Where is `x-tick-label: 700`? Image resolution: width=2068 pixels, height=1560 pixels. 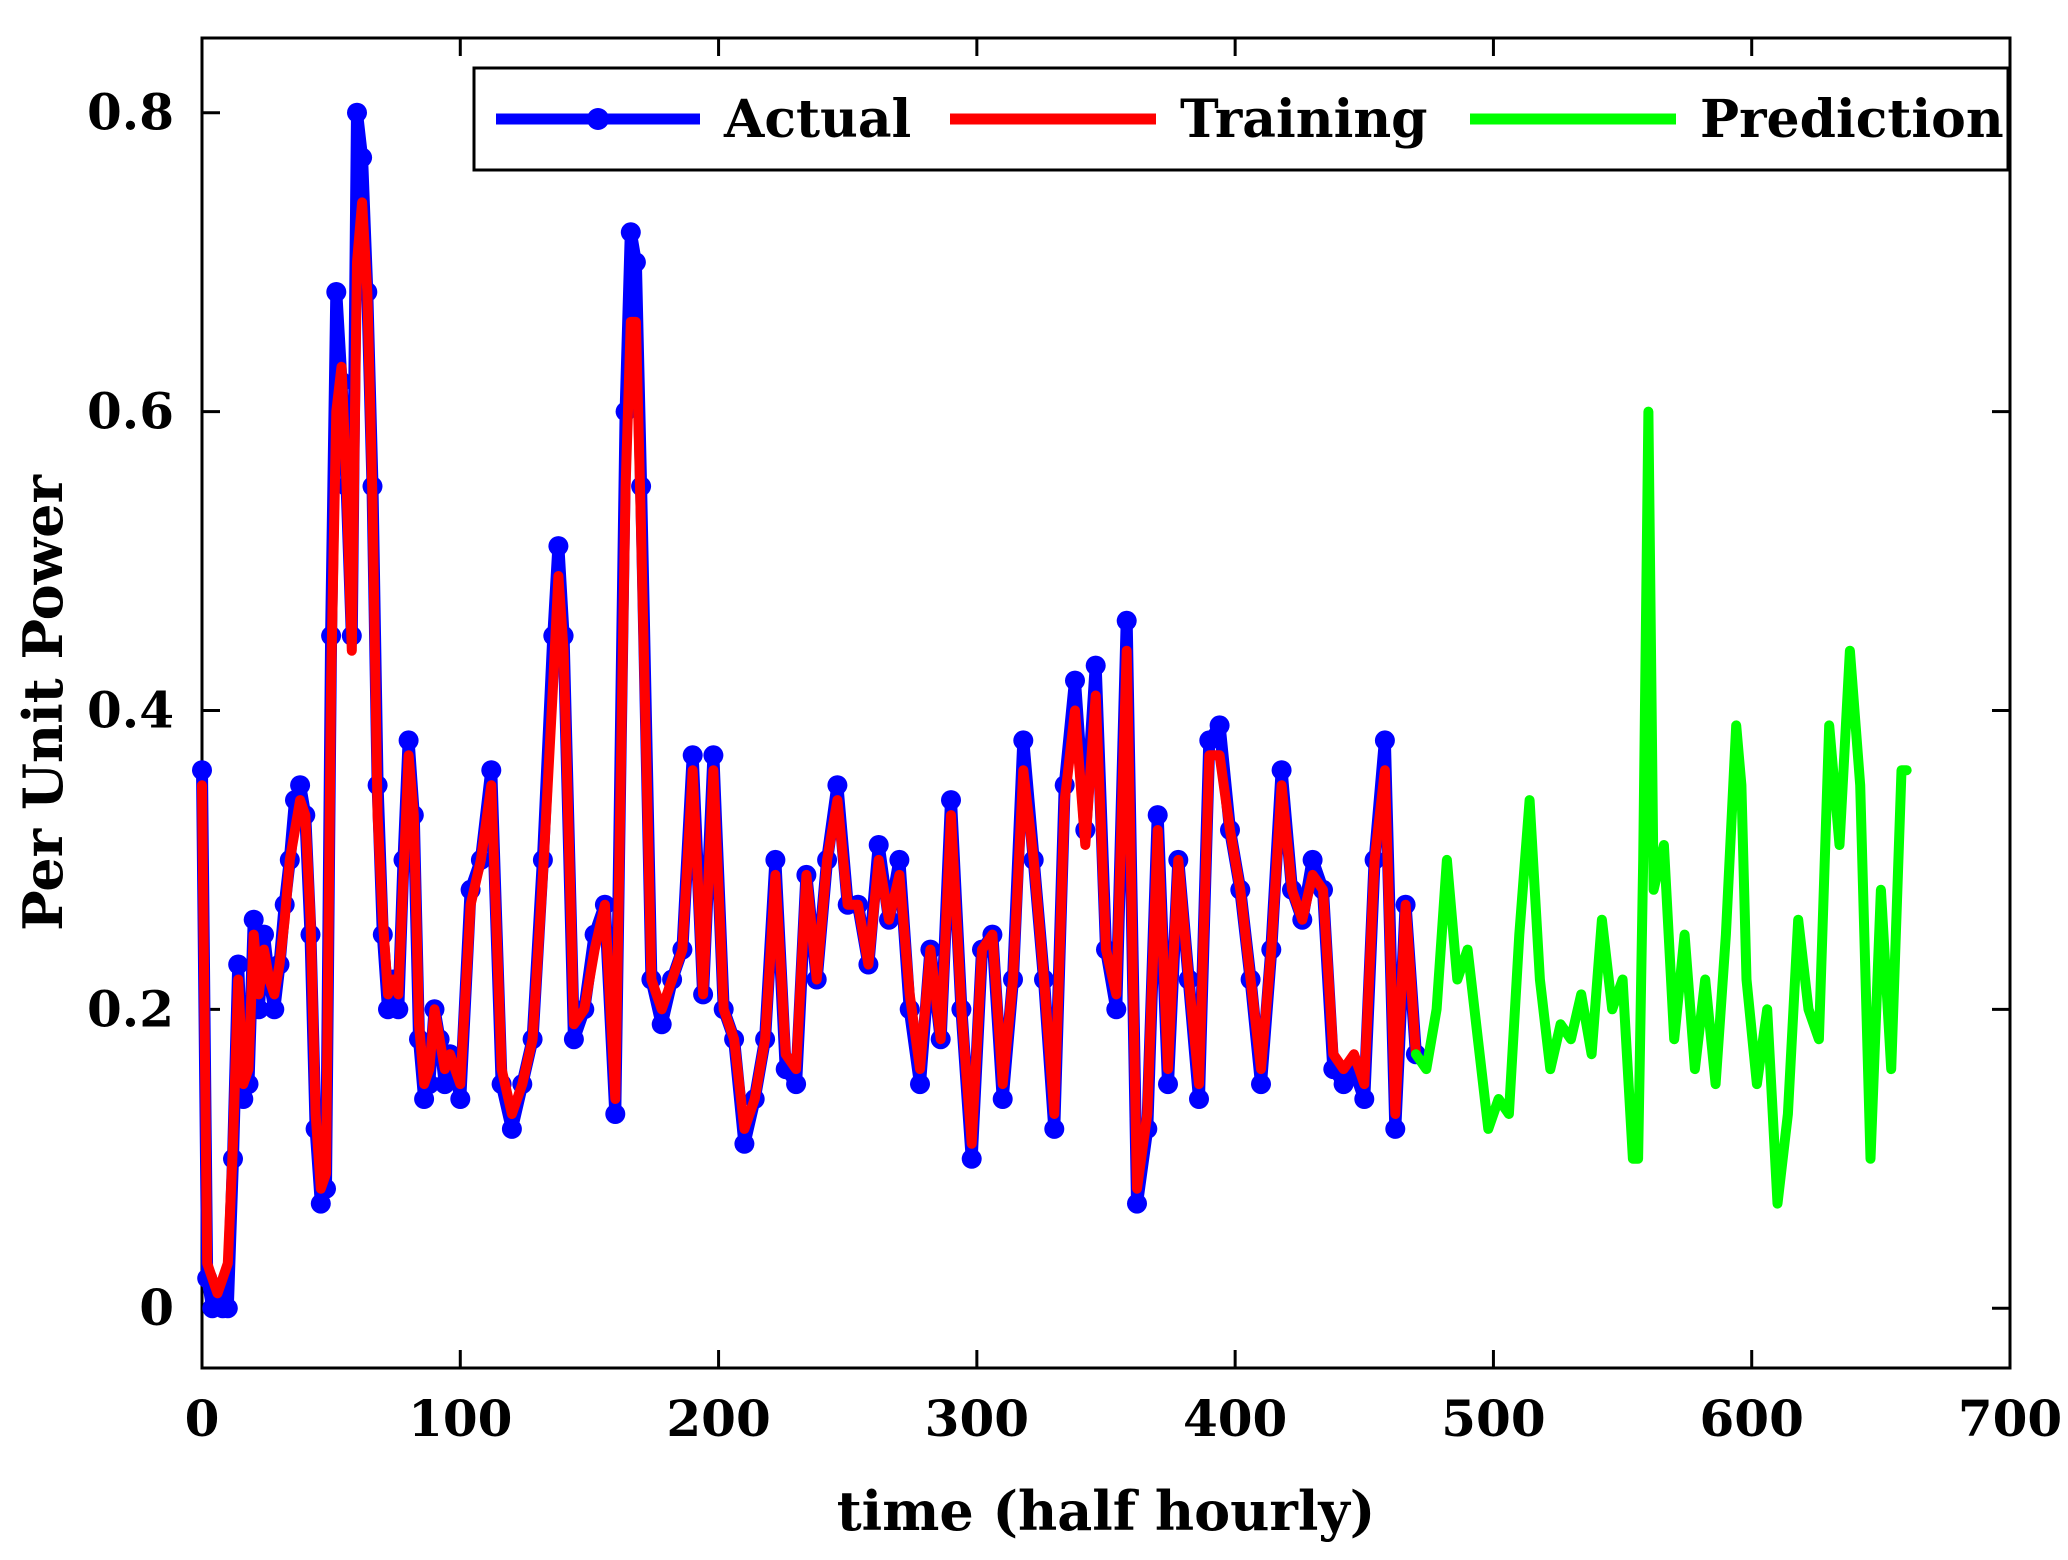 x-tick-label: 700 is located at coordinates (2010, 1418).